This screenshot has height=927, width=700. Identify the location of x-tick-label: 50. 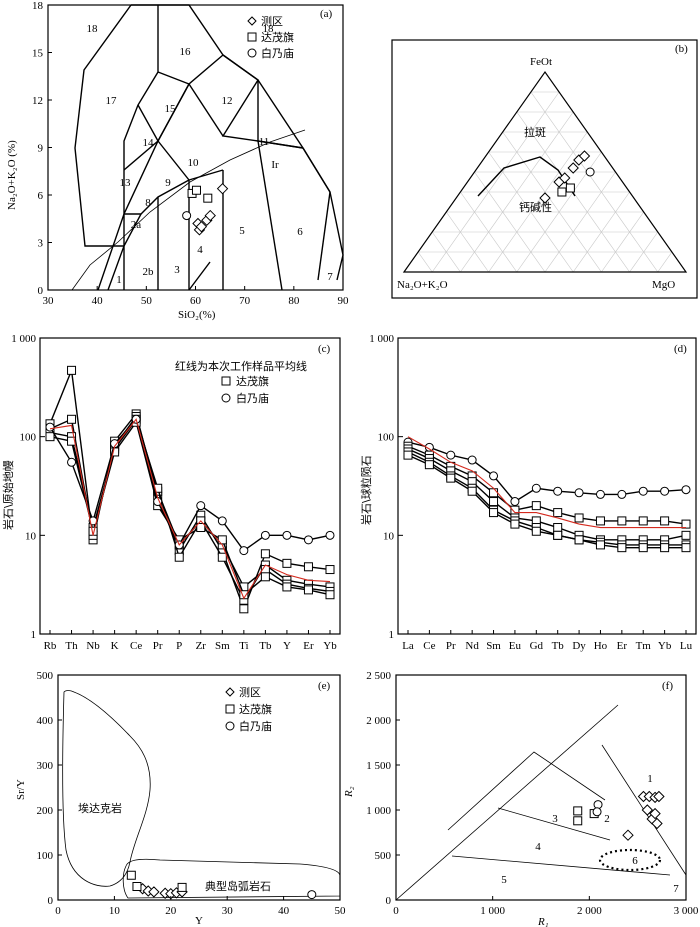
(147, 301).